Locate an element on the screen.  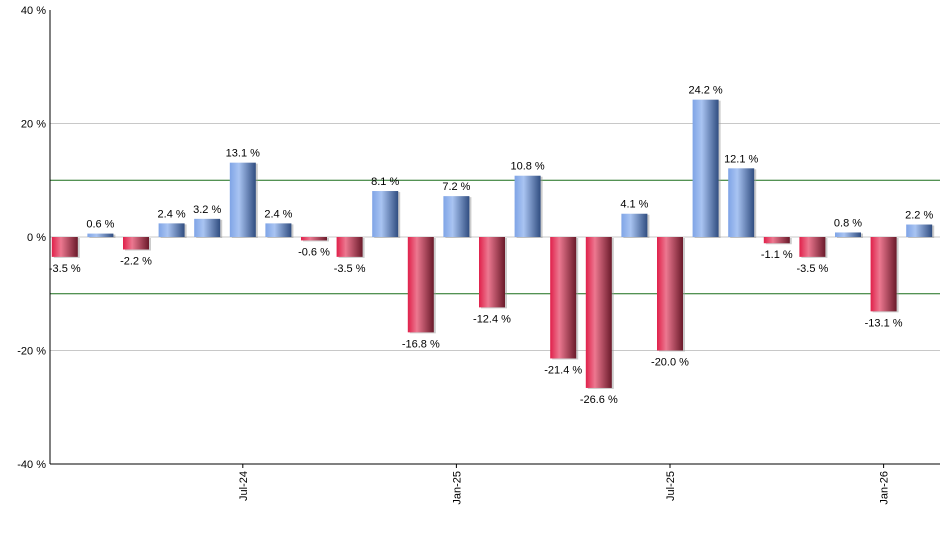
data-label: -0.6 % is located at coordinates (314, 252).